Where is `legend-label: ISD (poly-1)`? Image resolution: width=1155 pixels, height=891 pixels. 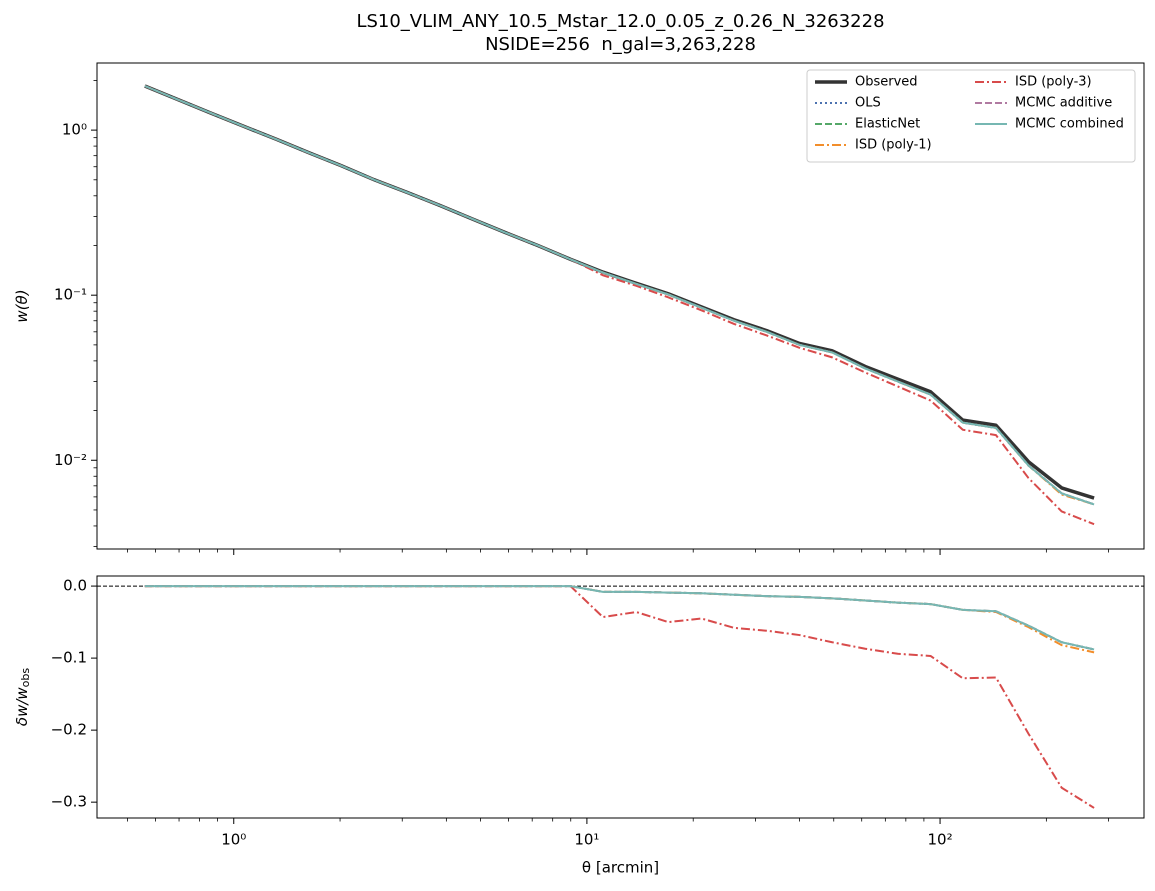
legend-label: ISD (poly-1) is located at coordinates (893, 145).